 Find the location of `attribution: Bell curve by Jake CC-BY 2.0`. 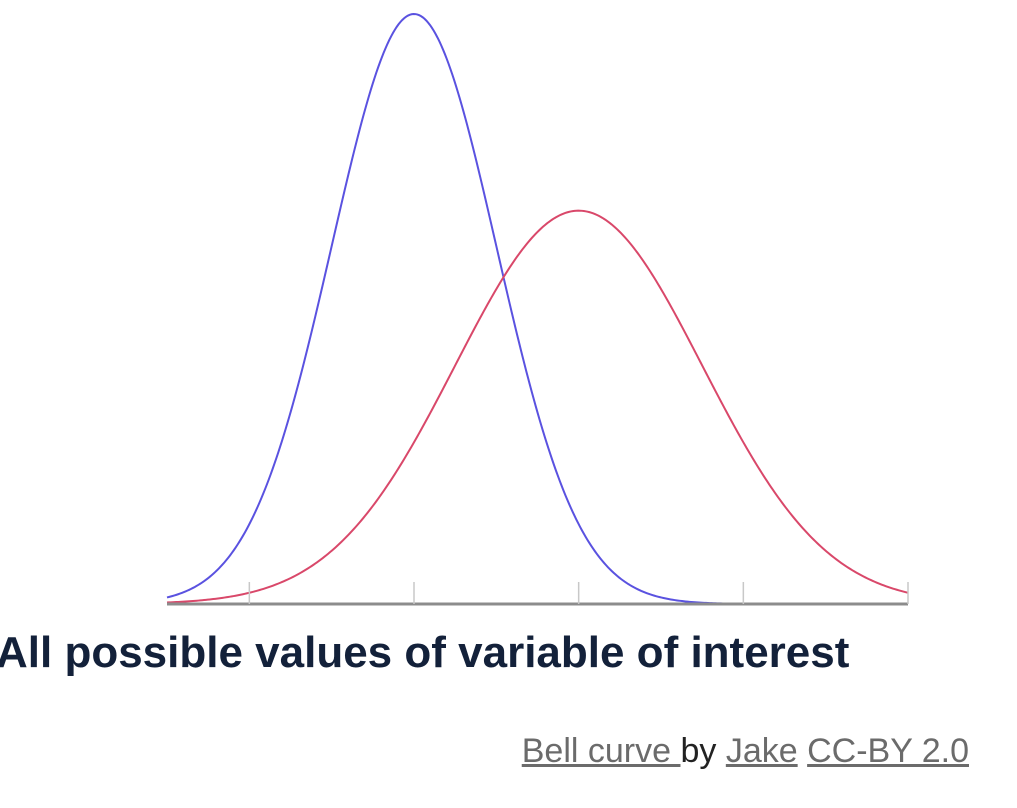

attribution: Bell curve by Jake CC-BY 2.0 is located at coordinates (745, 751).